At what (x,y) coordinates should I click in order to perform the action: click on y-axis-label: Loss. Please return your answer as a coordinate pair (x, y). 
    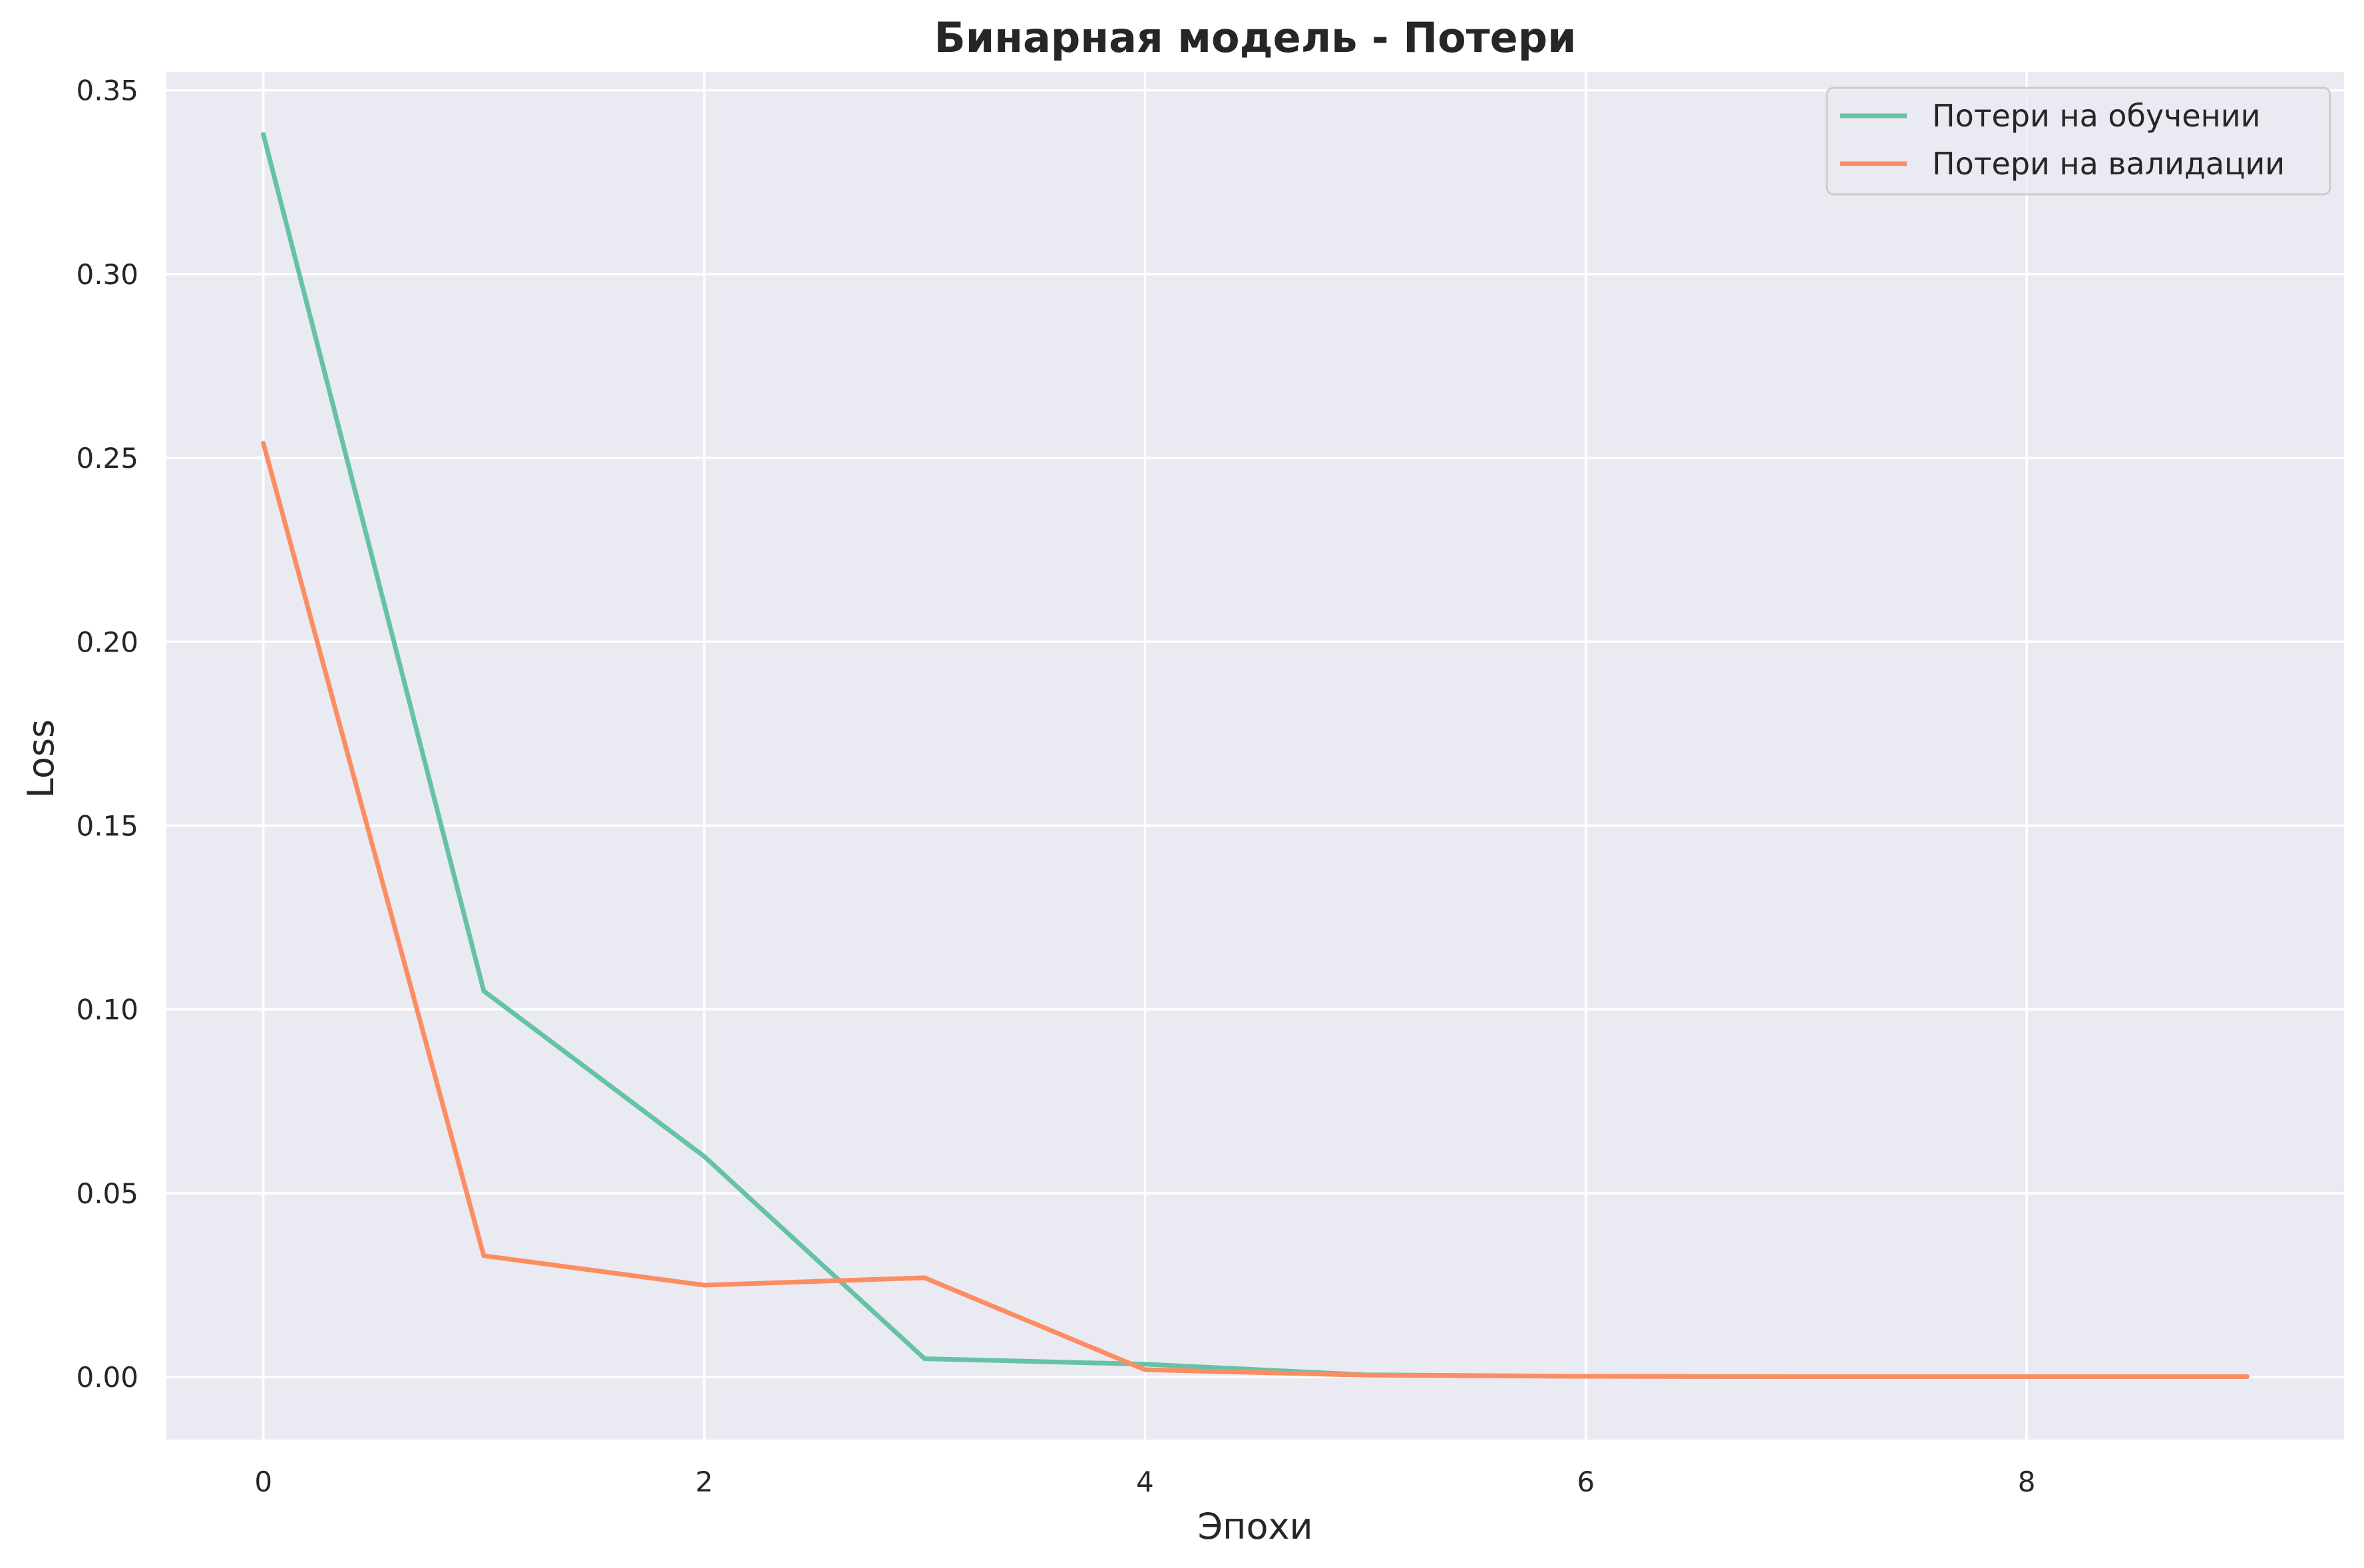
    Looking at the image, I should click on (41, 758).